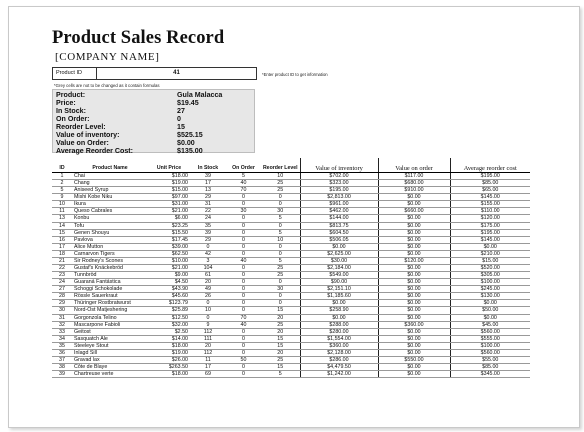 This screenshot has width=584, height=432. What do you see at coordinates (75, 73) in the screenshot?
I see `product-id-label: Product ID` at bounding box center [75, 73].